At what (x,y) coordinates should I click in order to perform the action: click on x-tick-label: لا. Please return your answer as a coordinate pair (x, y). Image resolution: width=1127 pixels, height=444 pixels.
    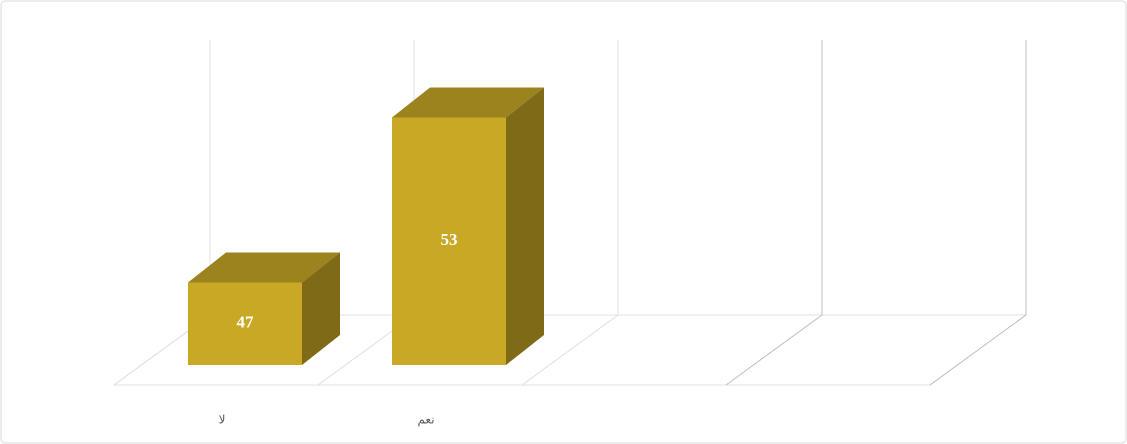
    Looking at the image, I should click on (222, 420).